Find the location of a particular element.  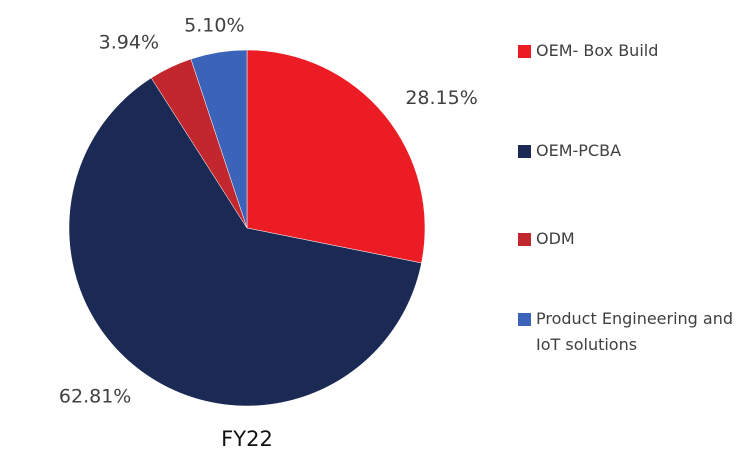

legend-label: OEM-PCBA is located at coordinates (579, 150).